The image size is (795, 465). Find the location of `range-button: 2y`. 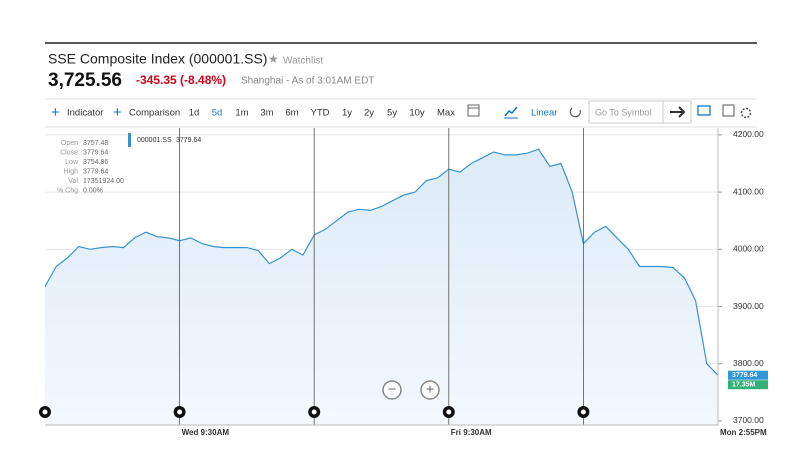

range-button: 2y is located at coordinates (369, 113).